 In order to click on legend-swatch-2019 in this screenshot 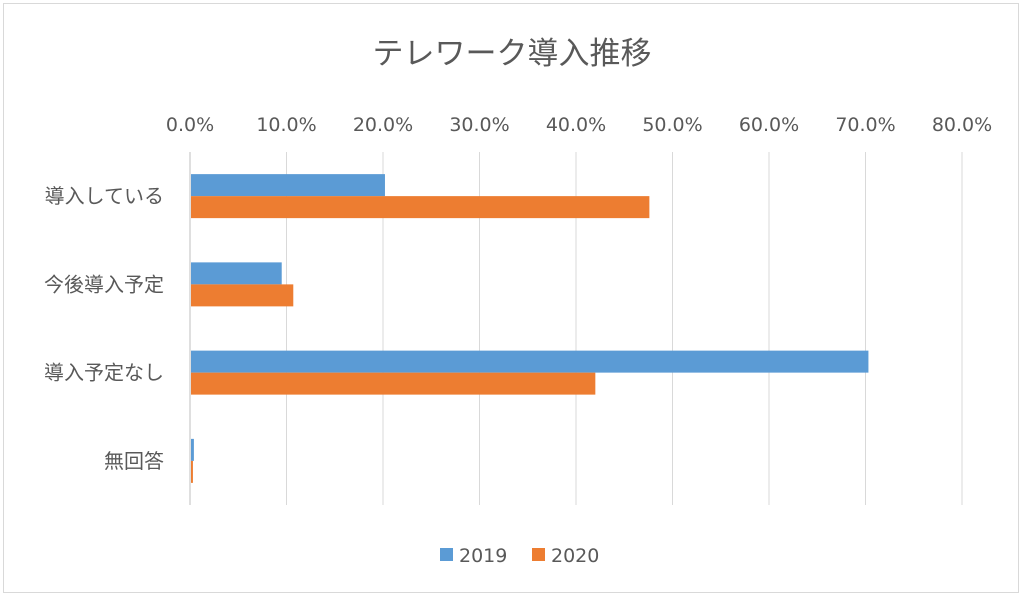, I will do `click(446, 554)`.